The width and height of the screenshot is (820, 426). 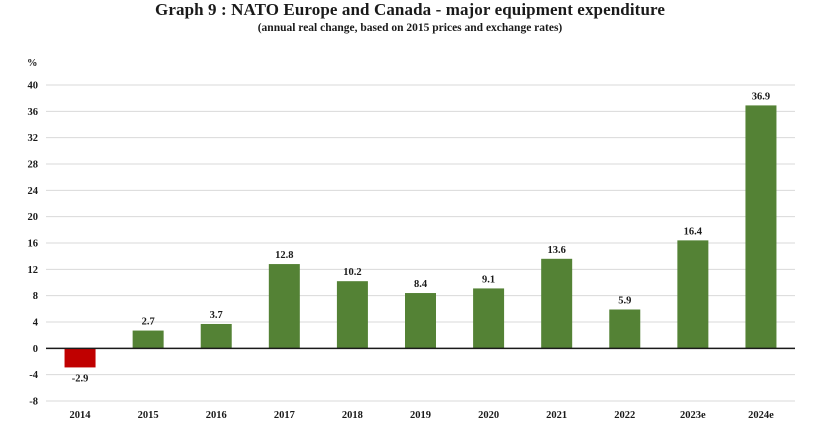 What do you see at coordinates (148, 339) in the screenshot?
I see `bar-2015` at bounding box center [148, 339].